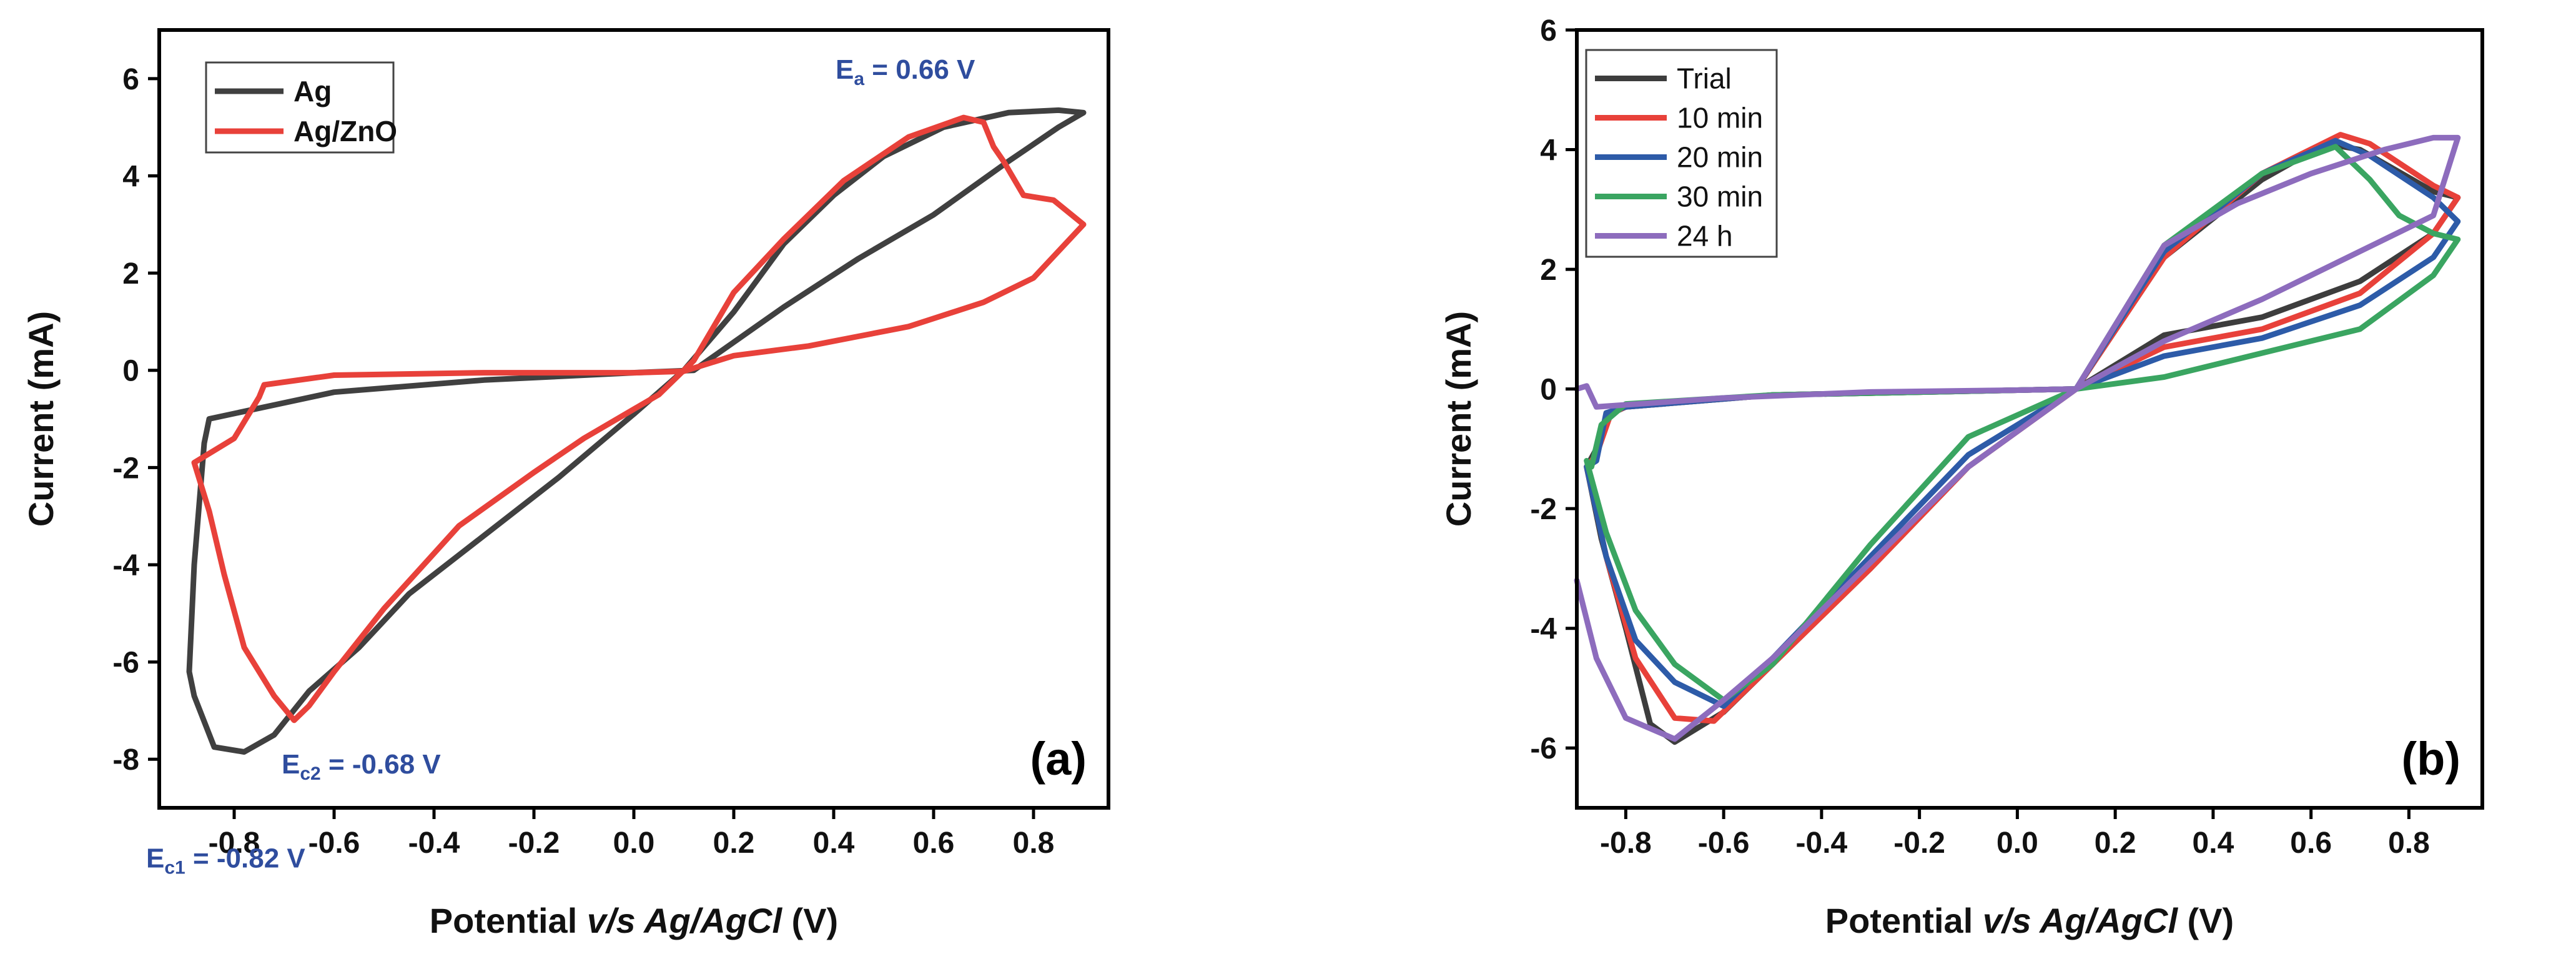 The height and width of the screenshot is (964, 2576). I want to click on annotation-ea-rest: = 0.66 V, so click(920, 69).